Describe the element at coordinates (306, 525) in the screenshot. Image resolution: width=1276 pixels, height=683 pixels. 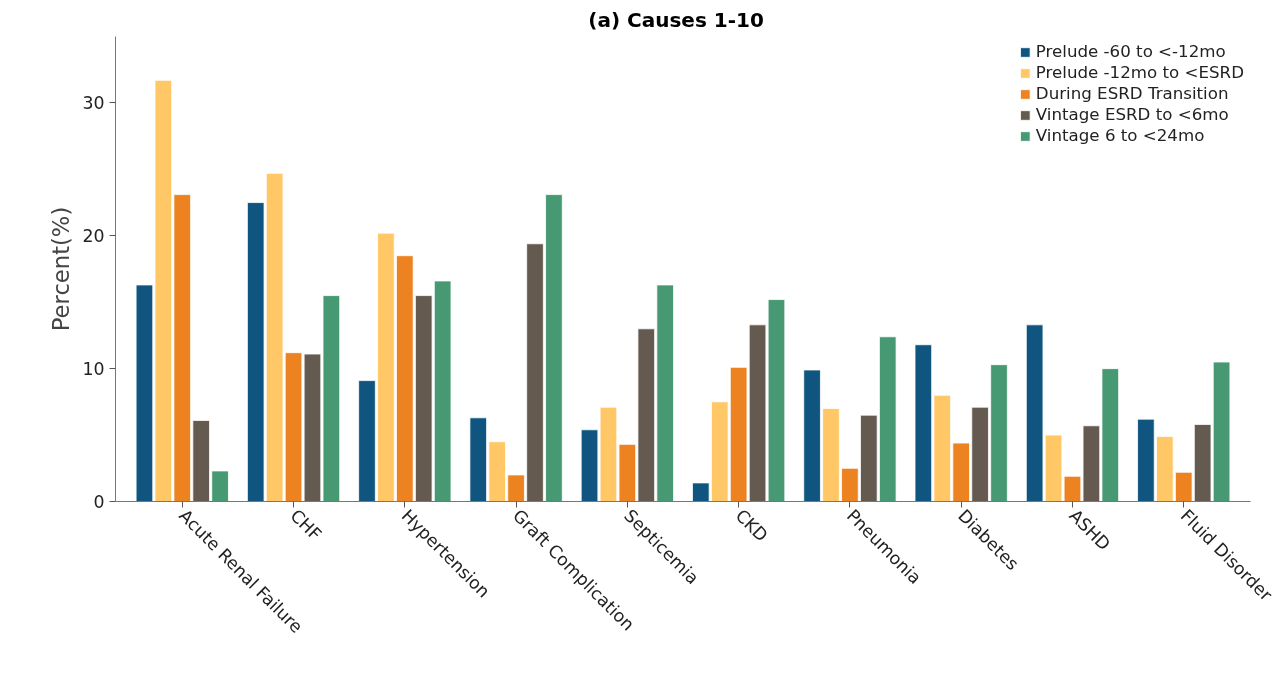
I see `x-tick-label: CHF` at that location.